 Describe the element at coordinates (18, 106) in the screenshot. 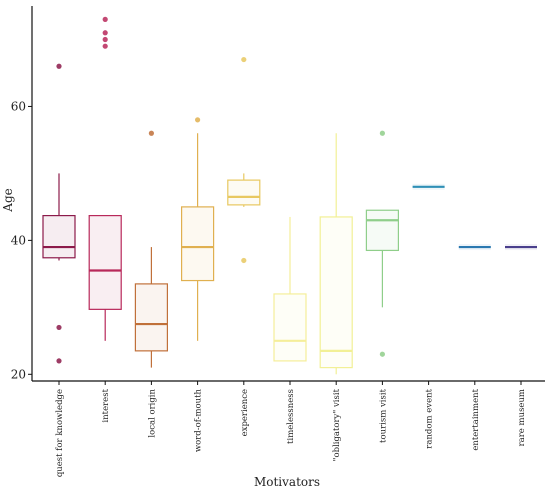

I see `y-tick-label: 60` at that location.